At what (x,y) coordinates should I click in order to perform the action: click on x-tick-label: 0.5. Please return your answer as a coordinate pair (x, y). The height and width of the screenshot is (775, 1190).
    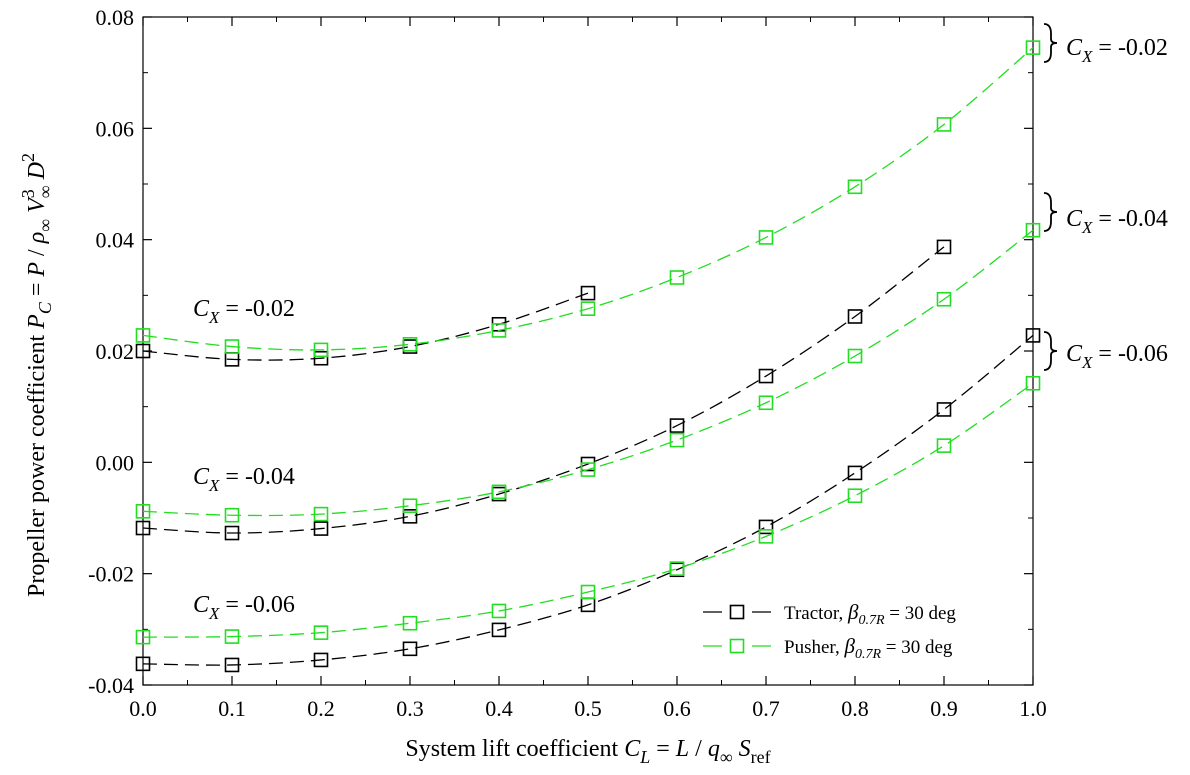
    Looking at the image, I should click on (588, 708).